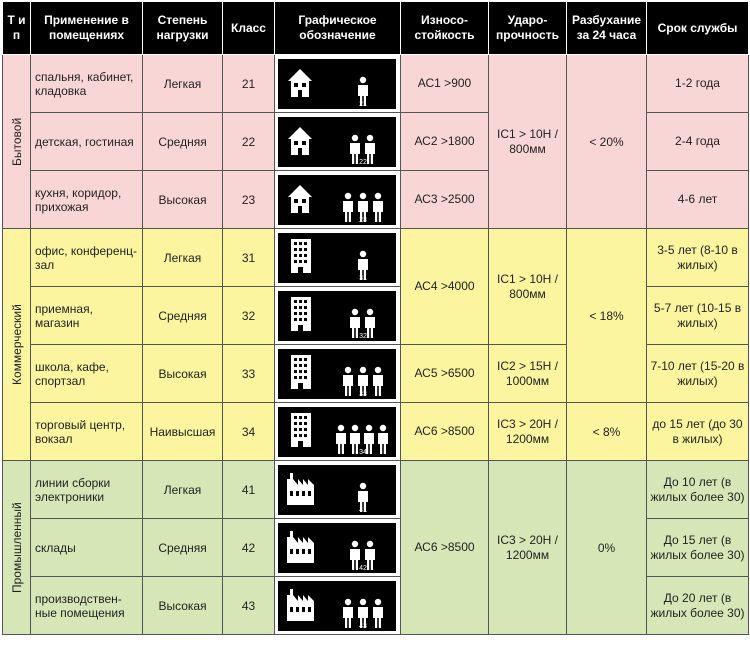  What do you see at coordinates (86, 141) in the screenshot?
I see `usage-cell: детская, гостиная` at bounding box center [86, 141].